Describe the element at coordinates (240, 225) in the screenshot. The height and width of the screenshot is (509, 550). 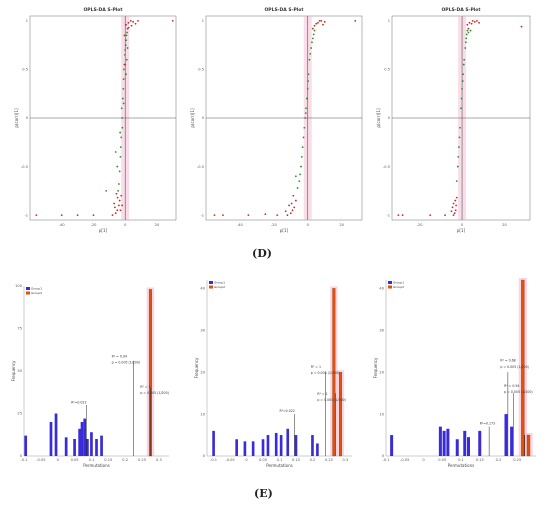
I see `x-tick-label: -40` at that location.